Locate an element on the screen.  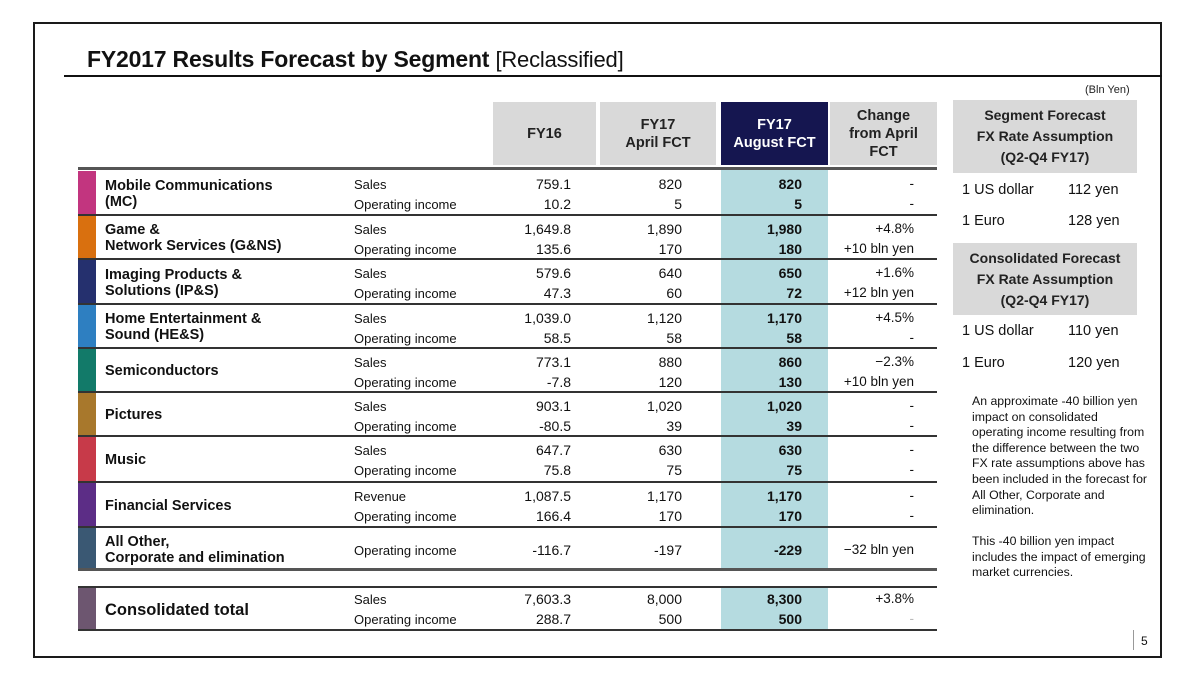
cell-apr: 630 is located at coordinates (670, 450).